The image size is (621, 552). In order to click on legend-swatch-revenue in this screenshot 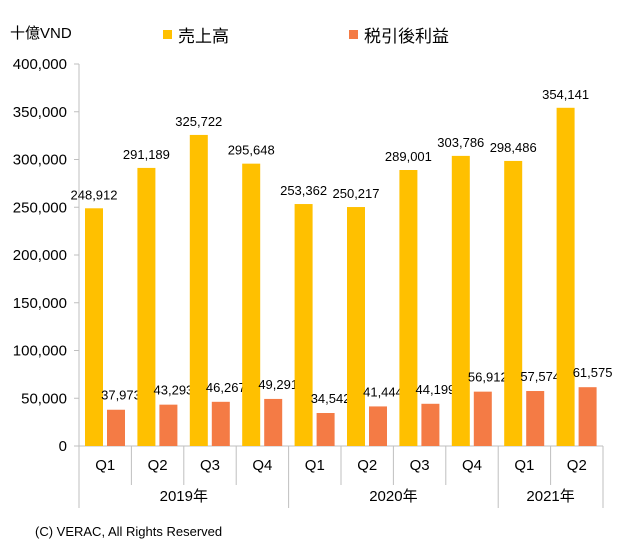, I will do `click(167, 34)`.